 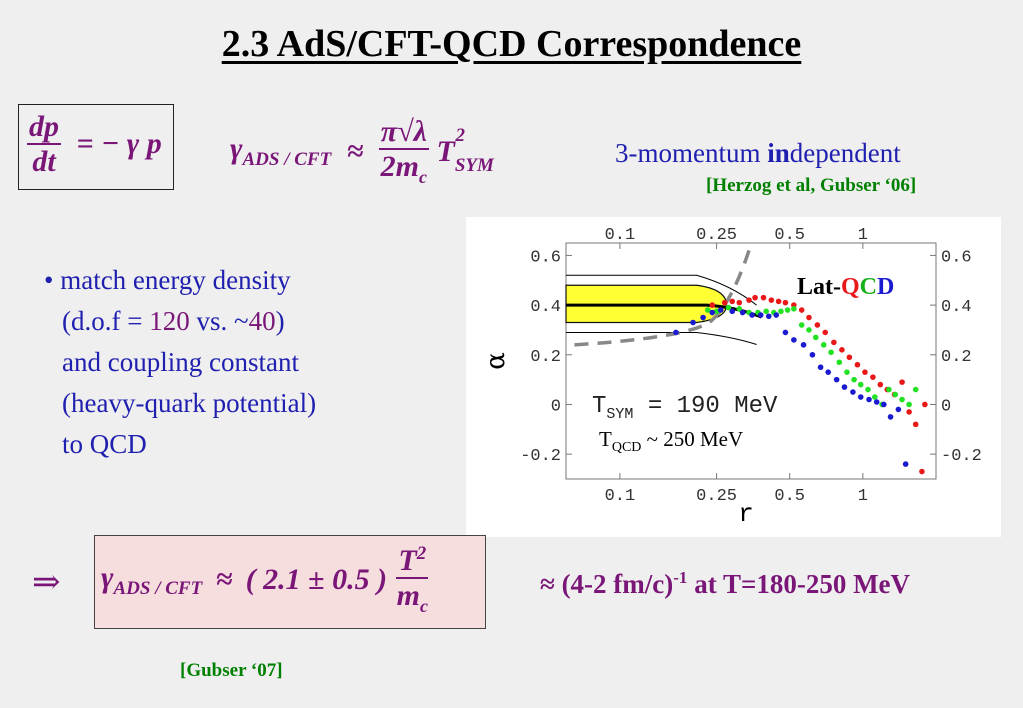 I want to click on lat-d: D, so click(x=886, y=287).